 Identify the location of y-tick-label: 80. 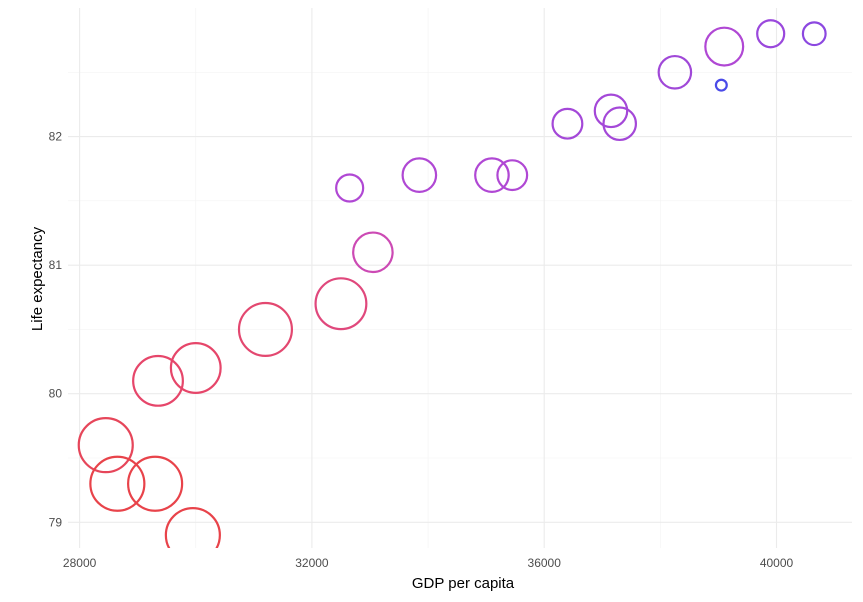
(56, 394).